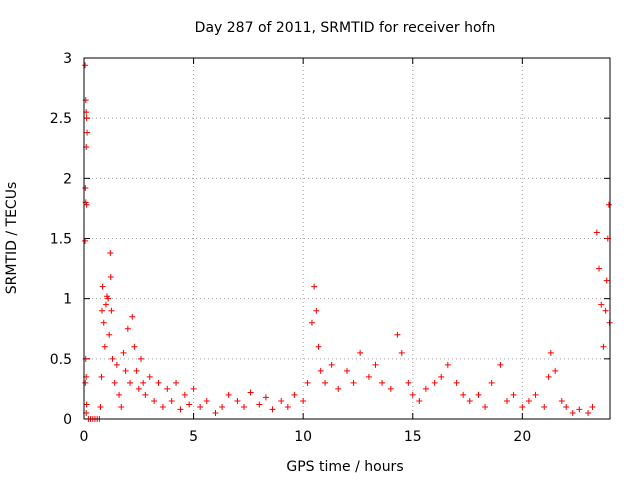  Describe the element at coordinates (413, 437) in the screenshot. I see `x-tick-label: 15` at that location.